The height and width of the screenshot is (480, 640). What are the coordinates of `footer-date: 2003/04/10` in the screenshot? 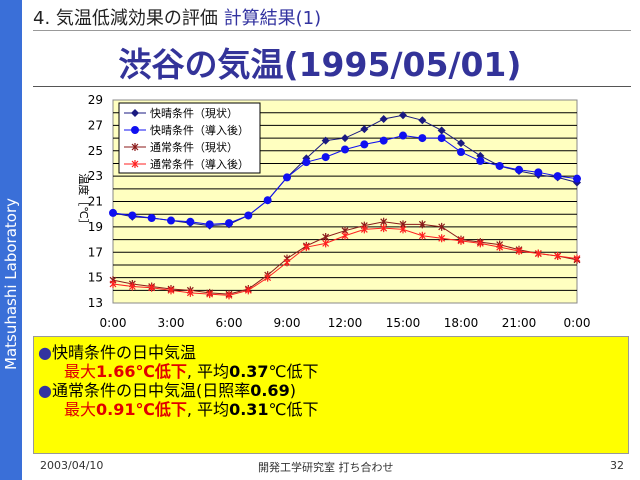 It's located at (72, 465).